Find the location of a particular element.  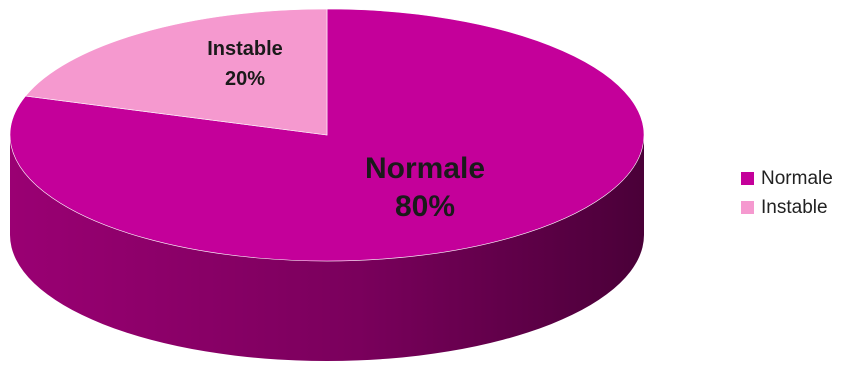

legend-item-normale: Normale is located at coordinates (787, 178).